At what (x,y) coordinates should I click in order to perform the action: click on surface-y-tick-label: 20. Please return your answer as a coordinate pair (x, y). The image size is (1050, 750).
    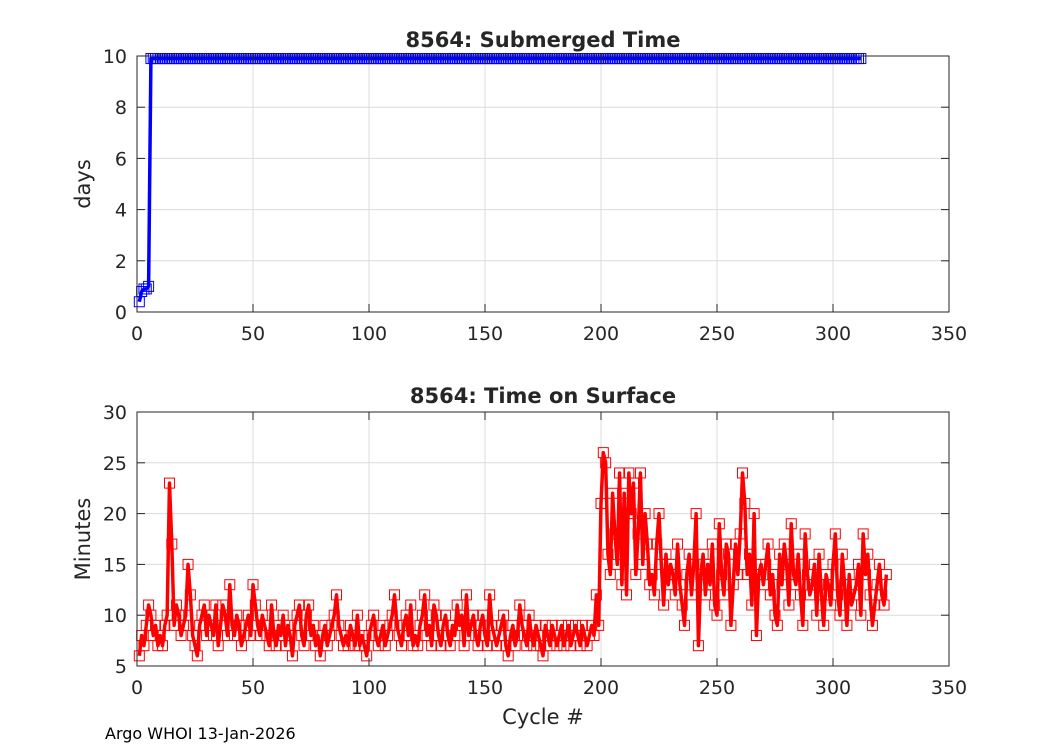
    Looking at the image, I should click on (115, 515).